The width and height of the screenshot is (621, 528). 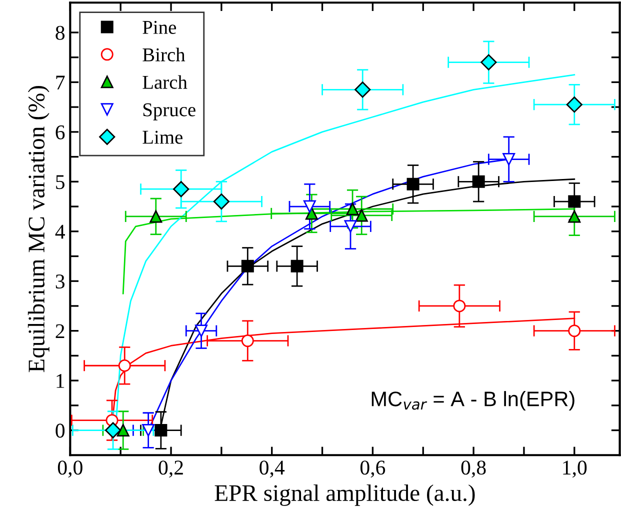 I want to click on legend-label: Birch, so click(x=164, y=55).